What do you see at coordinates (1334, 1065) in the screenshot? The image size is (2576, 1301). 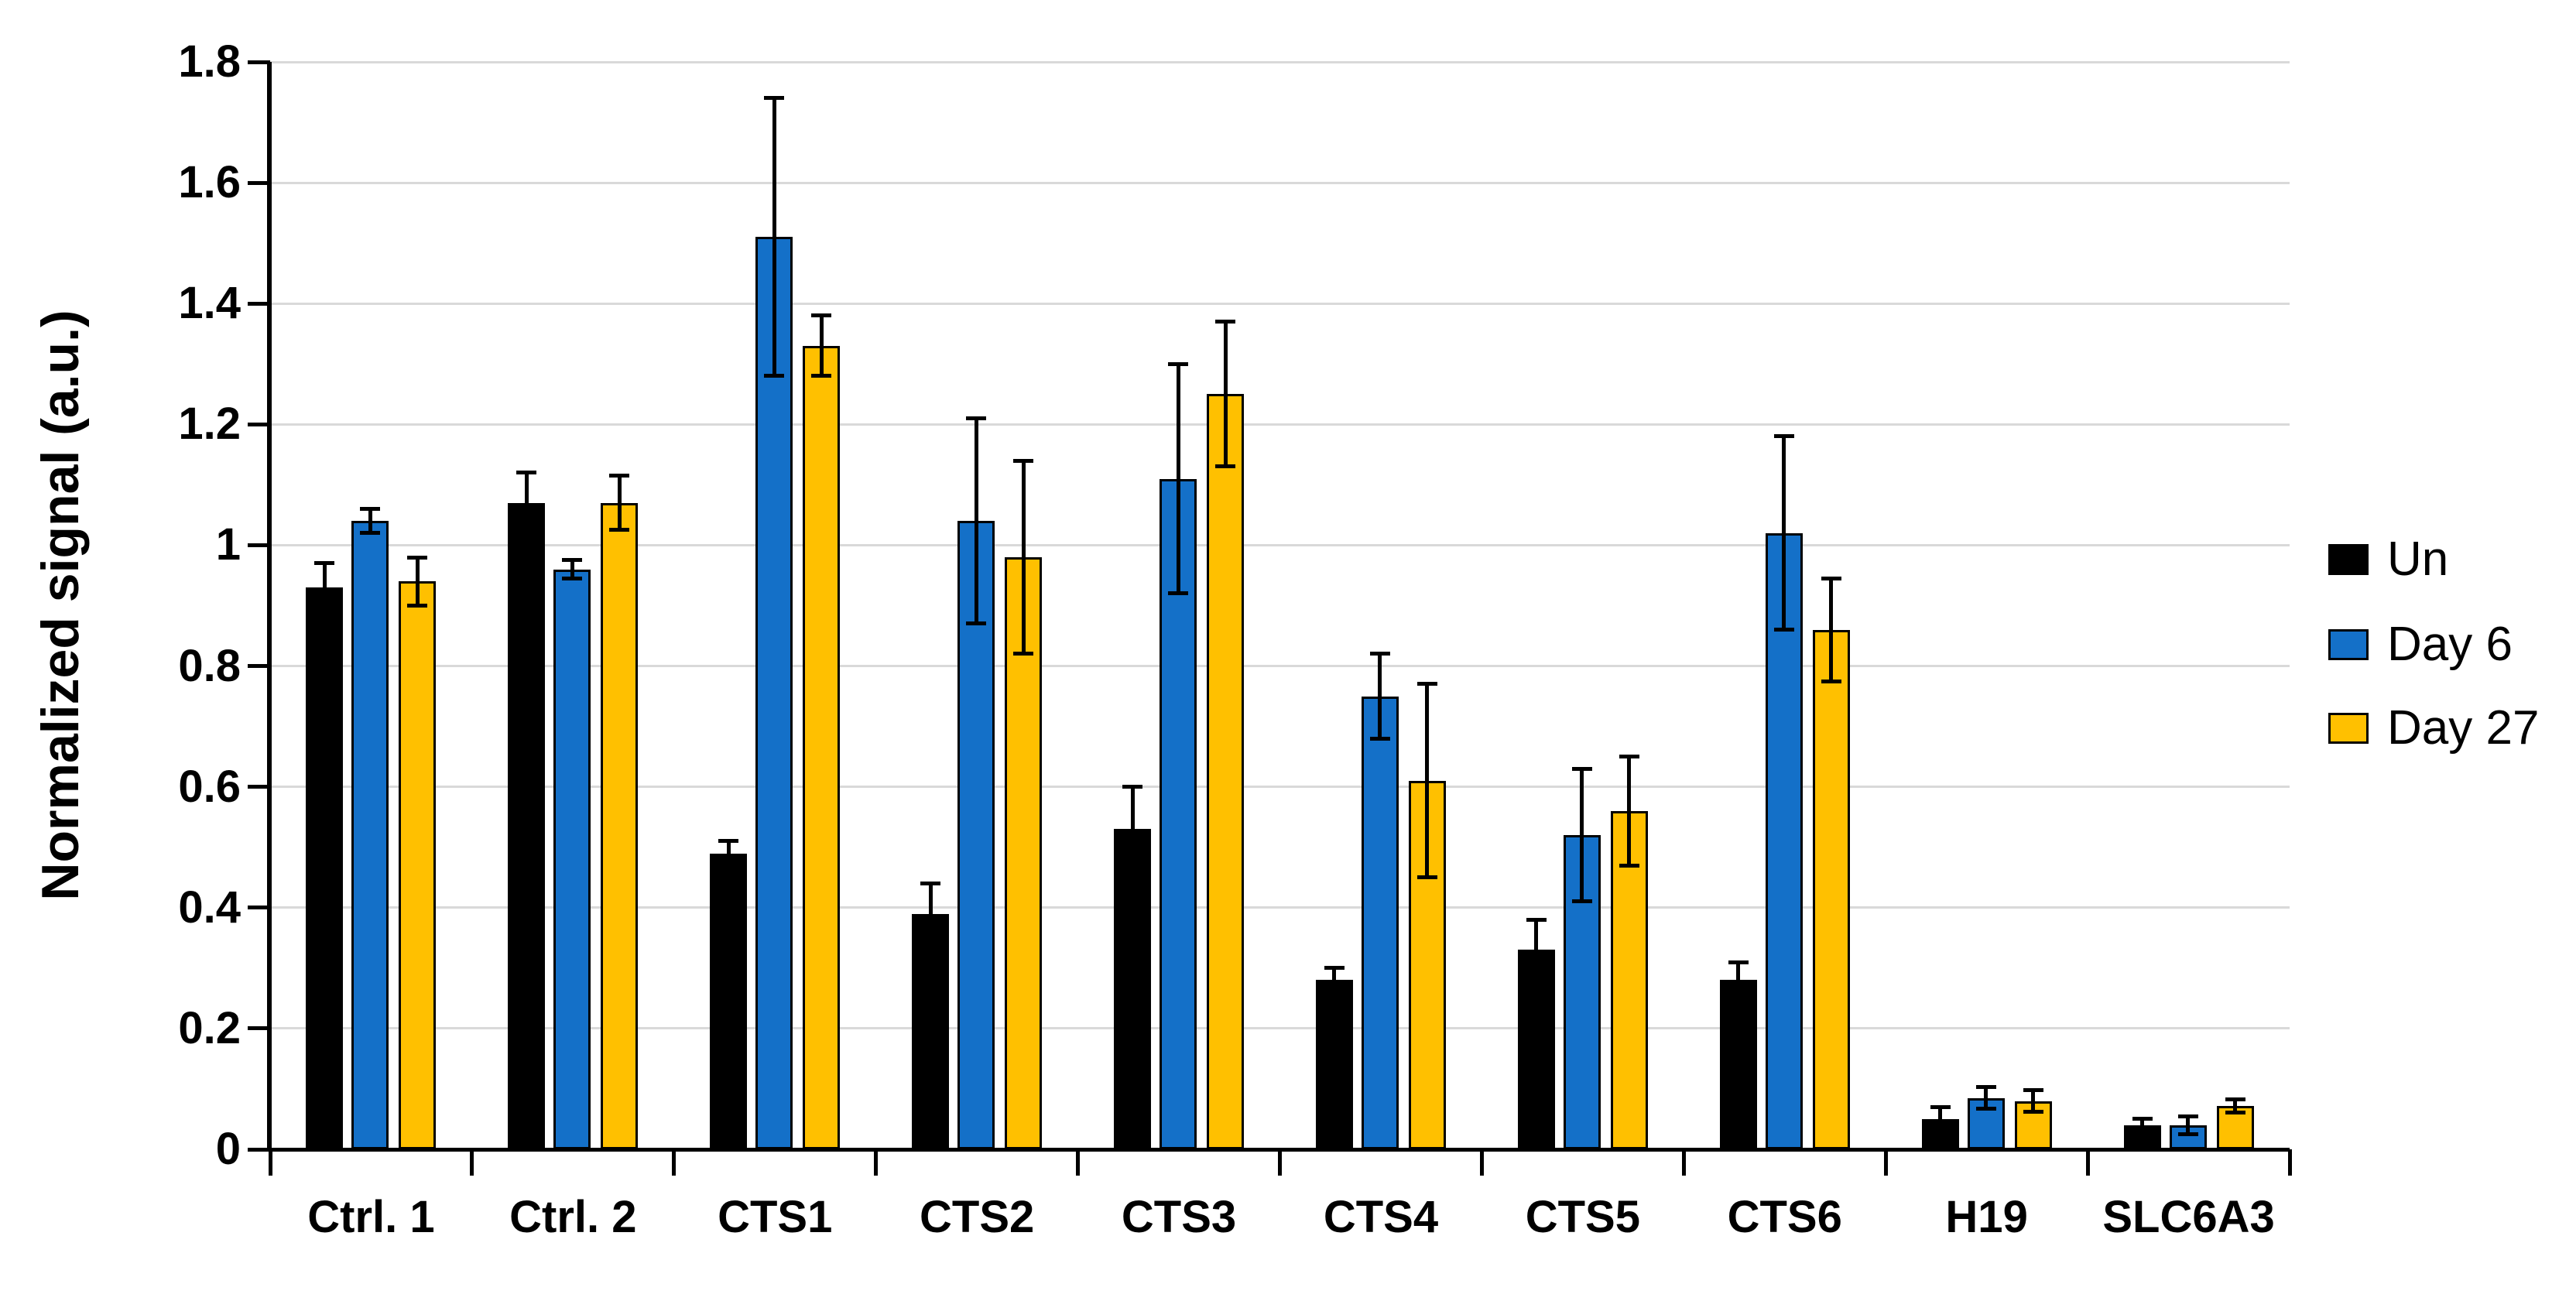 I see `bar-un-cts4` at bounding box center [1334, 1065].